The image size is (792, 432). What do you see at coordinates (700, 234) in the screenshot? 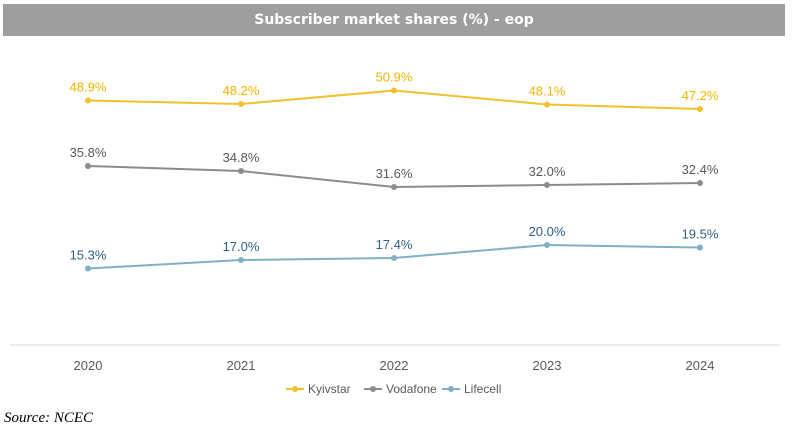
I see `data-label-lifecell-2024: 19.5%` at bounding box center [700, 234].